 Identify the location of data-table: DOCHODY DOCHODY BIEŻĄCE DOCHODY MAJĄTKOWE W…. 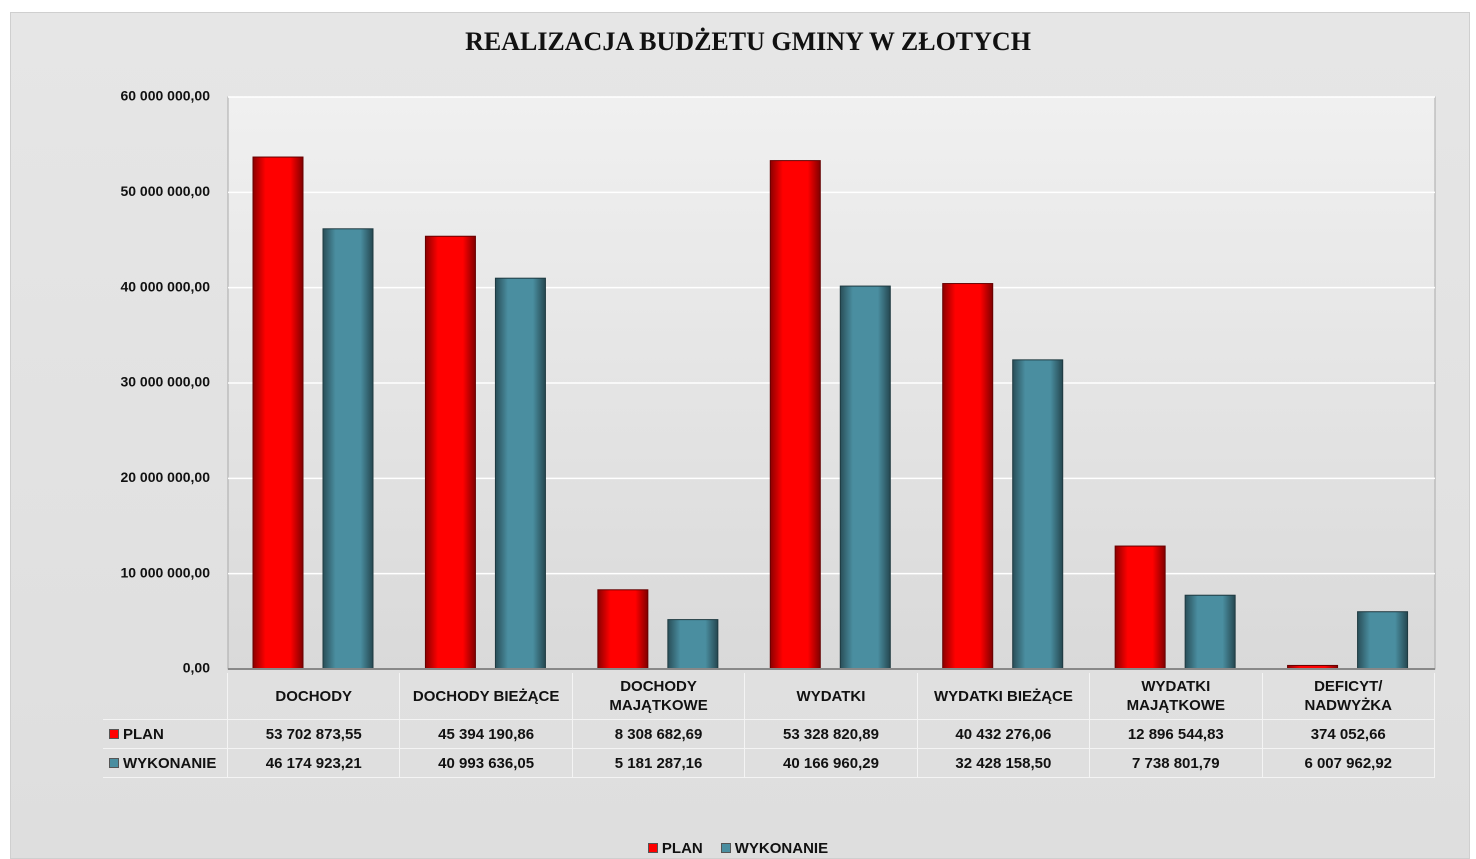
(769, 725).